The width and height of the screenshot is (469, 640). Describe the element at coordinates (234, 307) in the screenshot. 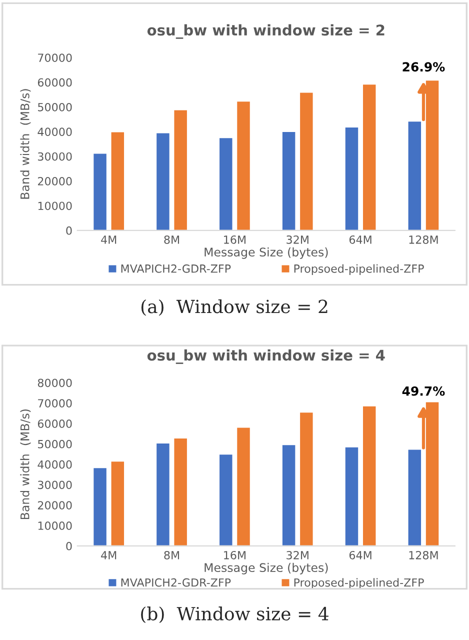

I see `text: (a) Window size = 2` at that location.